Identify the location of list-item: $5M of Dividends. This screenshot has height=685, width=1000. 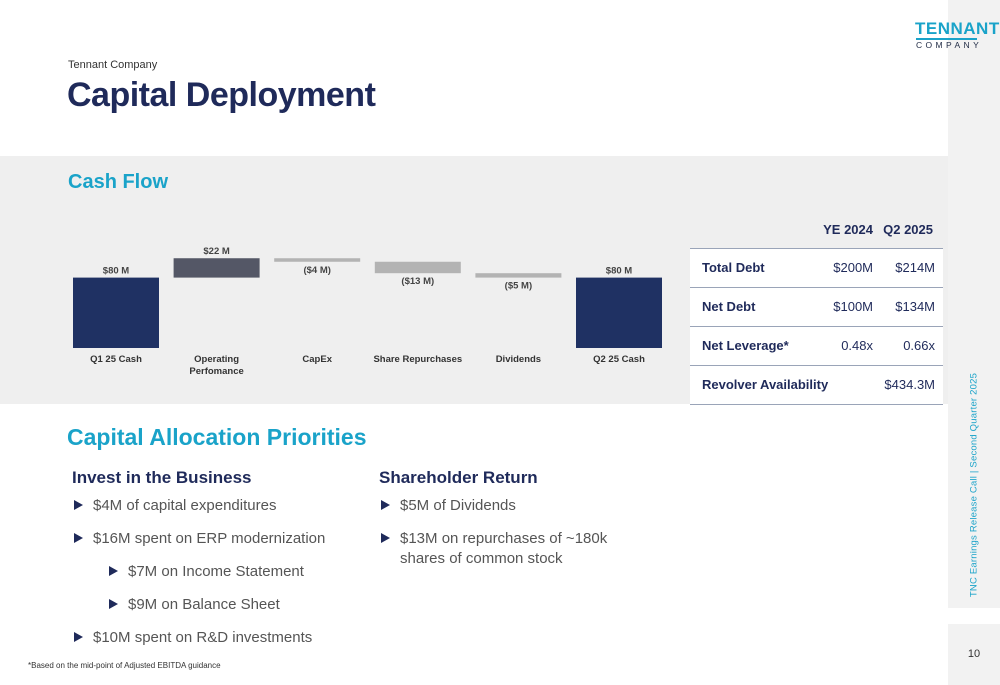
(448, 506).